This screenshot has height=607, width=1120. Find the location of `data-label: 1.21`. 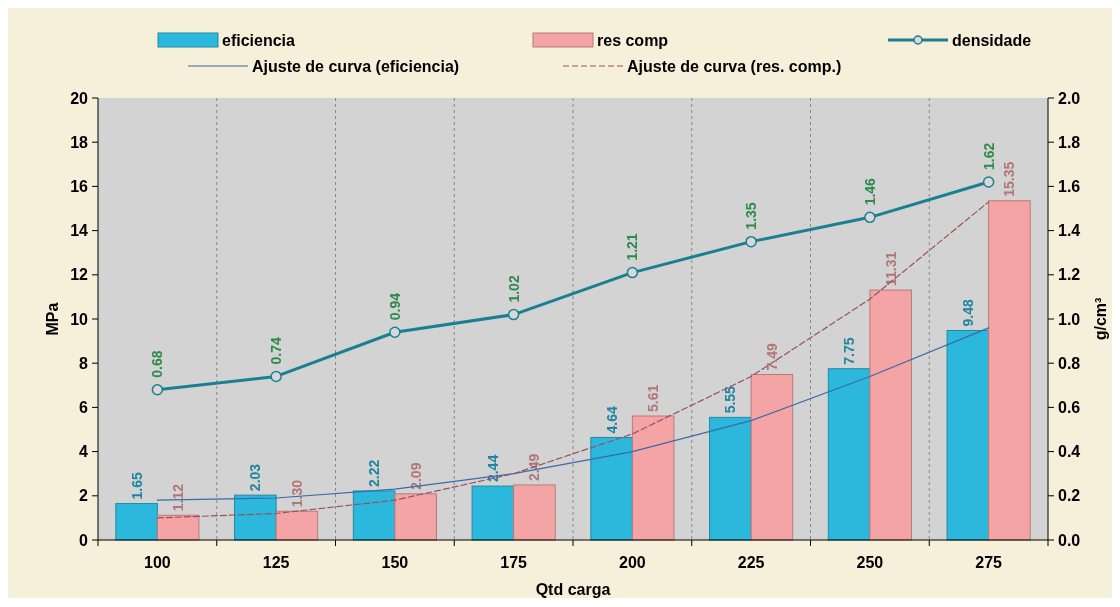

data-label: 1.21 is located at coordinates (632, 247).